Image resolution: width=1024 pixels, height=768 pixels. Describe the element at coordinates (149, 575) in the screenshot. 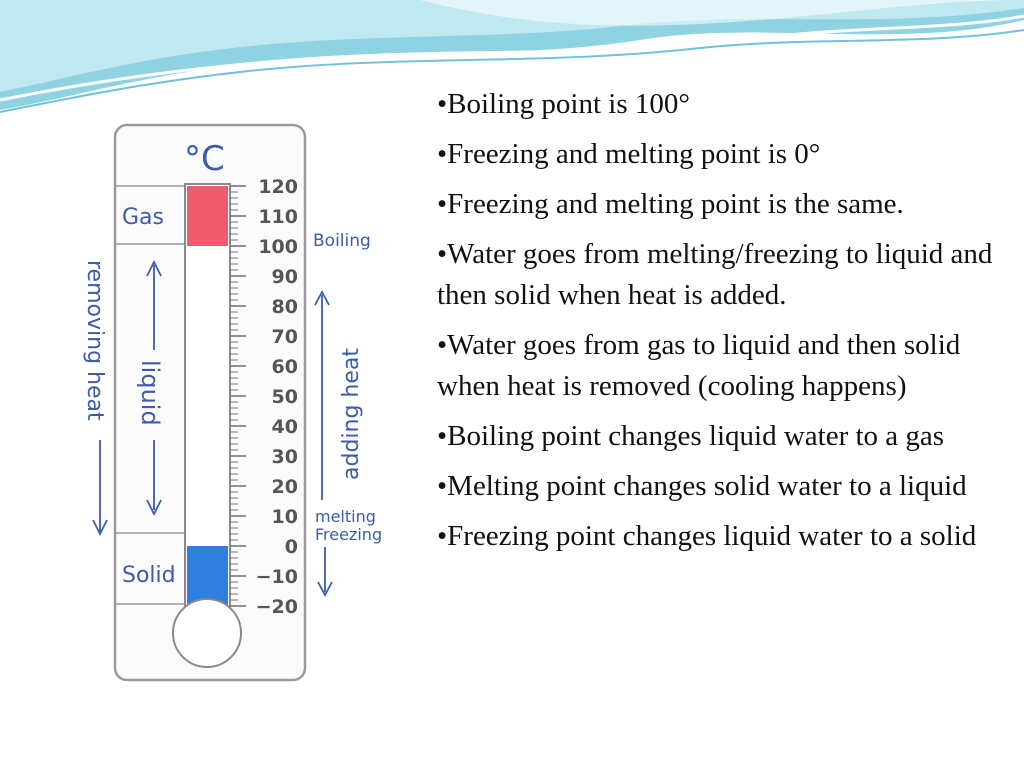

I see `solid-zone-label: Solid` at that location.